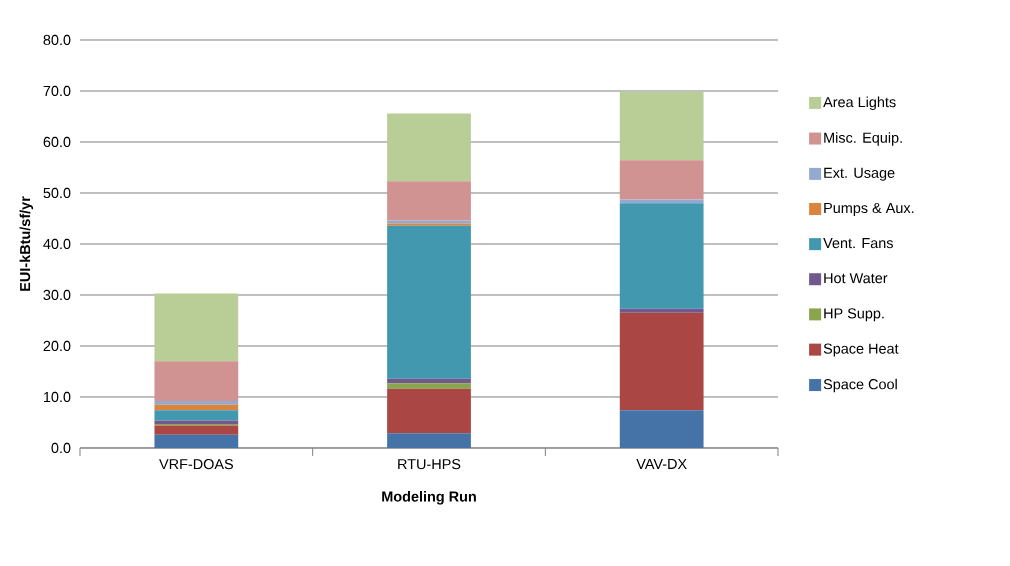 This screenshot has height=566, width=1010. What do you see at coordinates (863, 139) in the screenshot?
I see `legend-label: Misc. Equip.` at bounding box center [863, 139].